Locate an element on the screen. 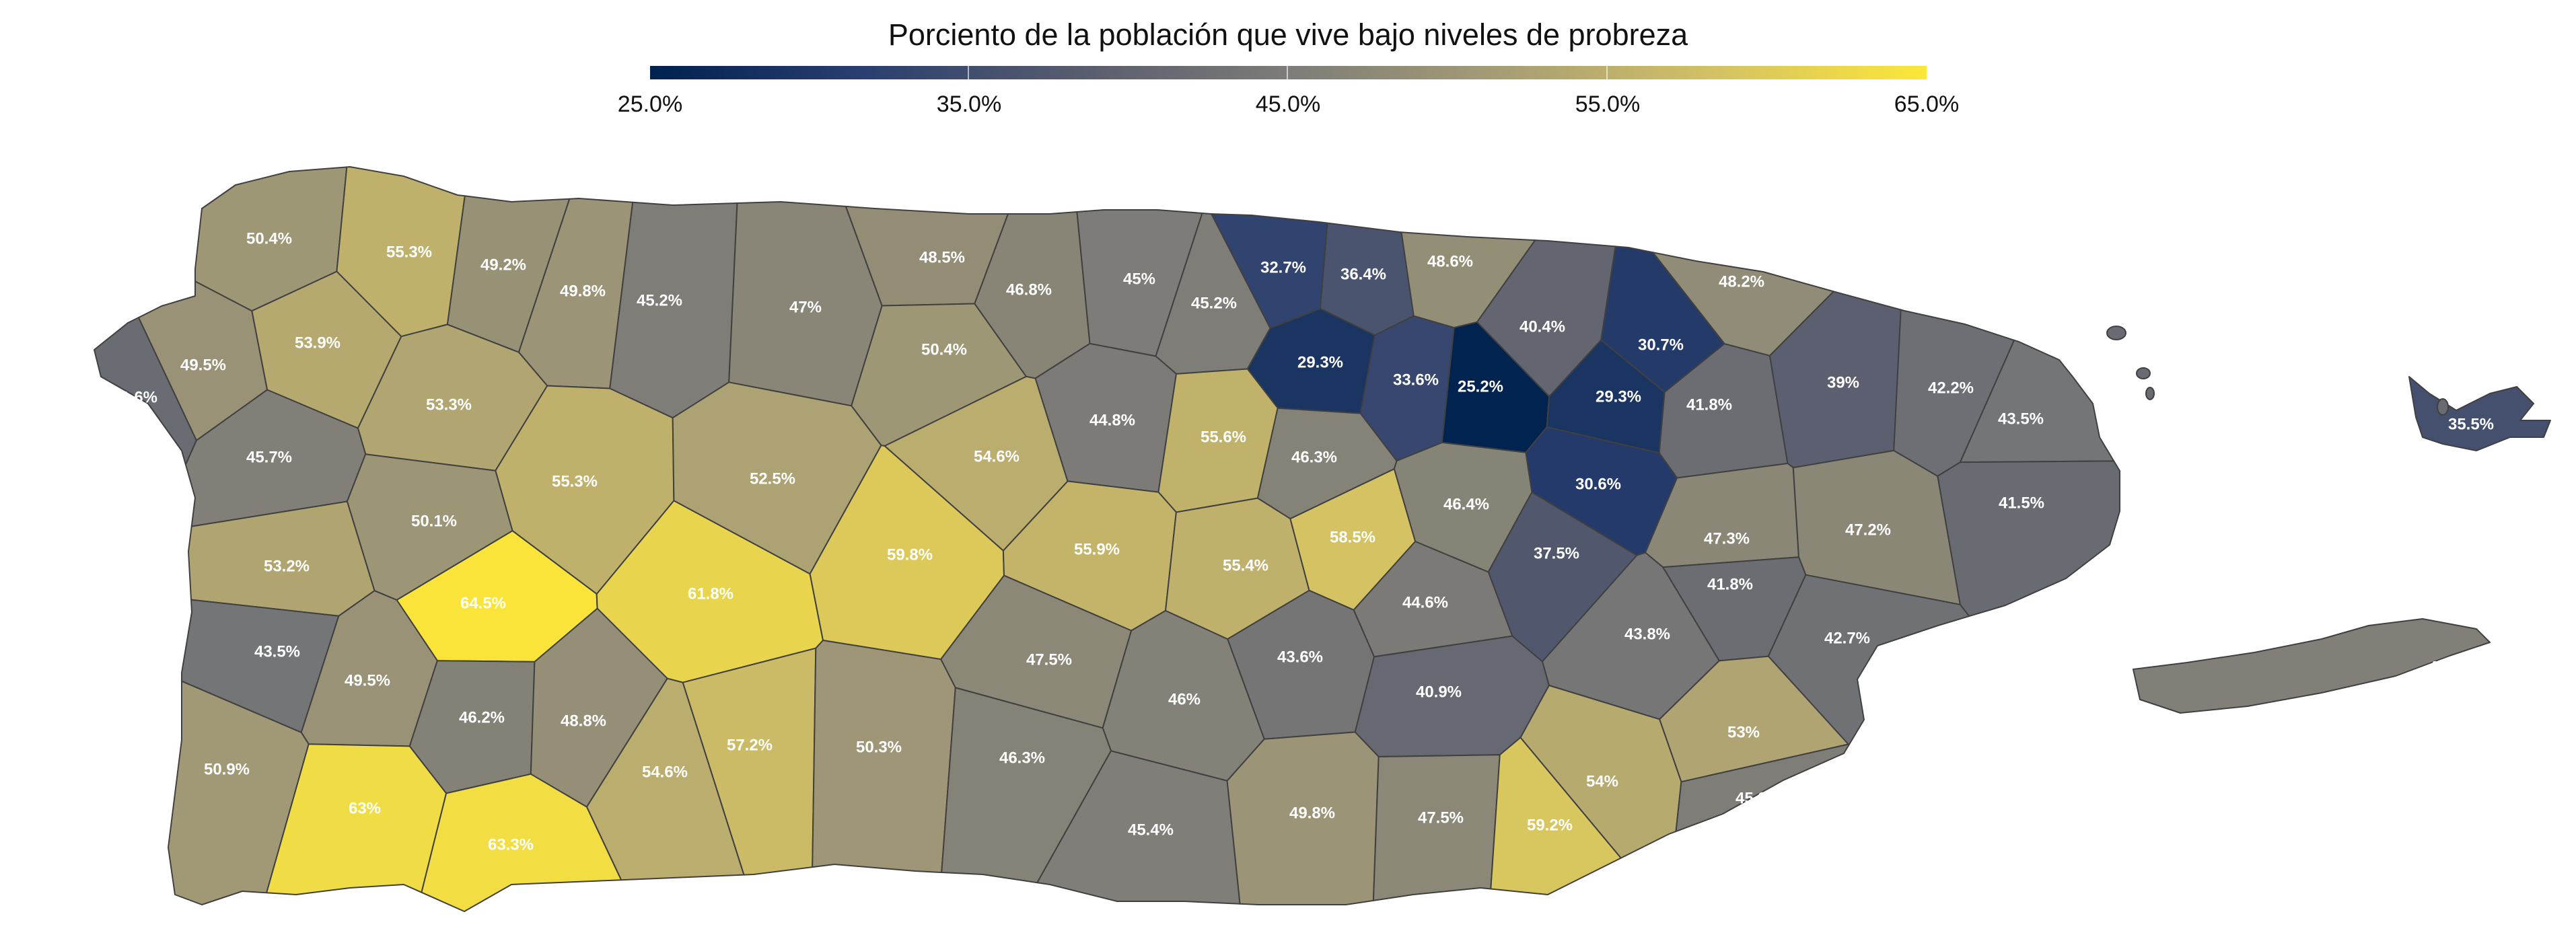  municipality-value-label: 33.6% is located at coordinates (1416, 380).